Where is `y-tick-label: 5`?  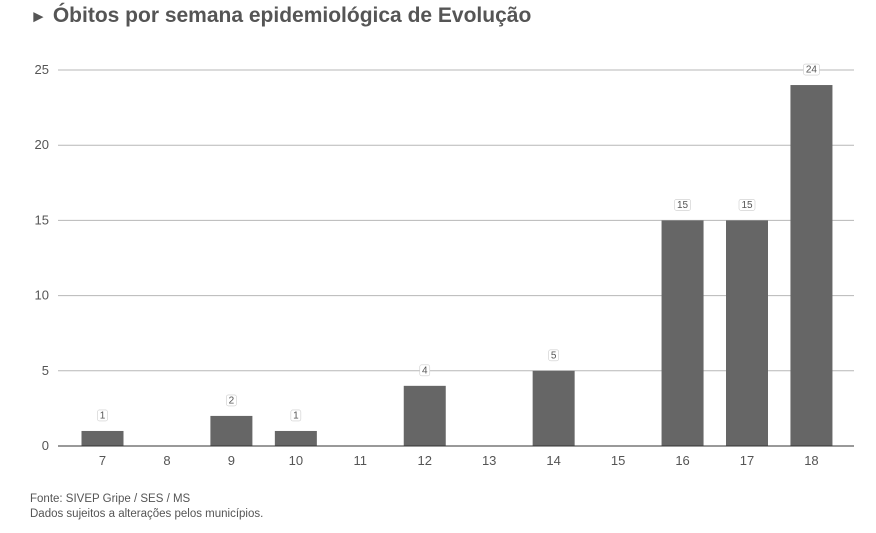 y-tick-label: 5 is located at coordinates (45, 370).